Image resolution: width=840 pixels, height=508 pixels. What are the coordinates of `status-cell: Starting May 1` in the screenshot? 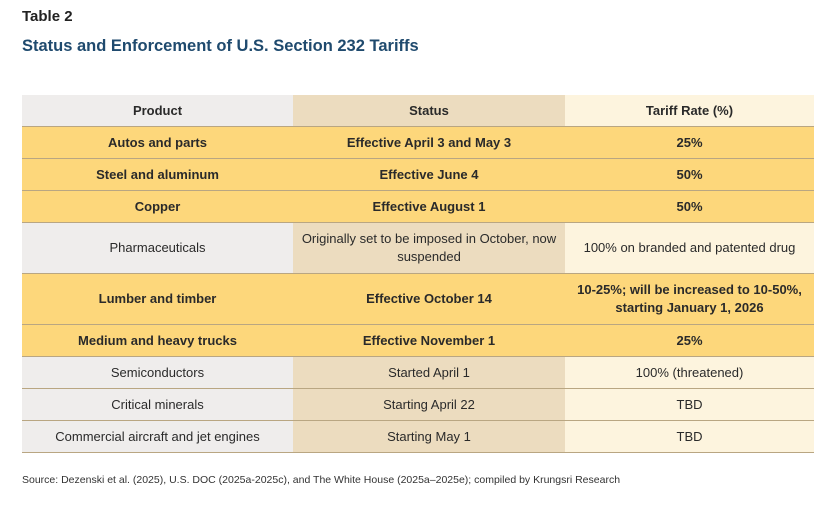 It's located at (429, 436).